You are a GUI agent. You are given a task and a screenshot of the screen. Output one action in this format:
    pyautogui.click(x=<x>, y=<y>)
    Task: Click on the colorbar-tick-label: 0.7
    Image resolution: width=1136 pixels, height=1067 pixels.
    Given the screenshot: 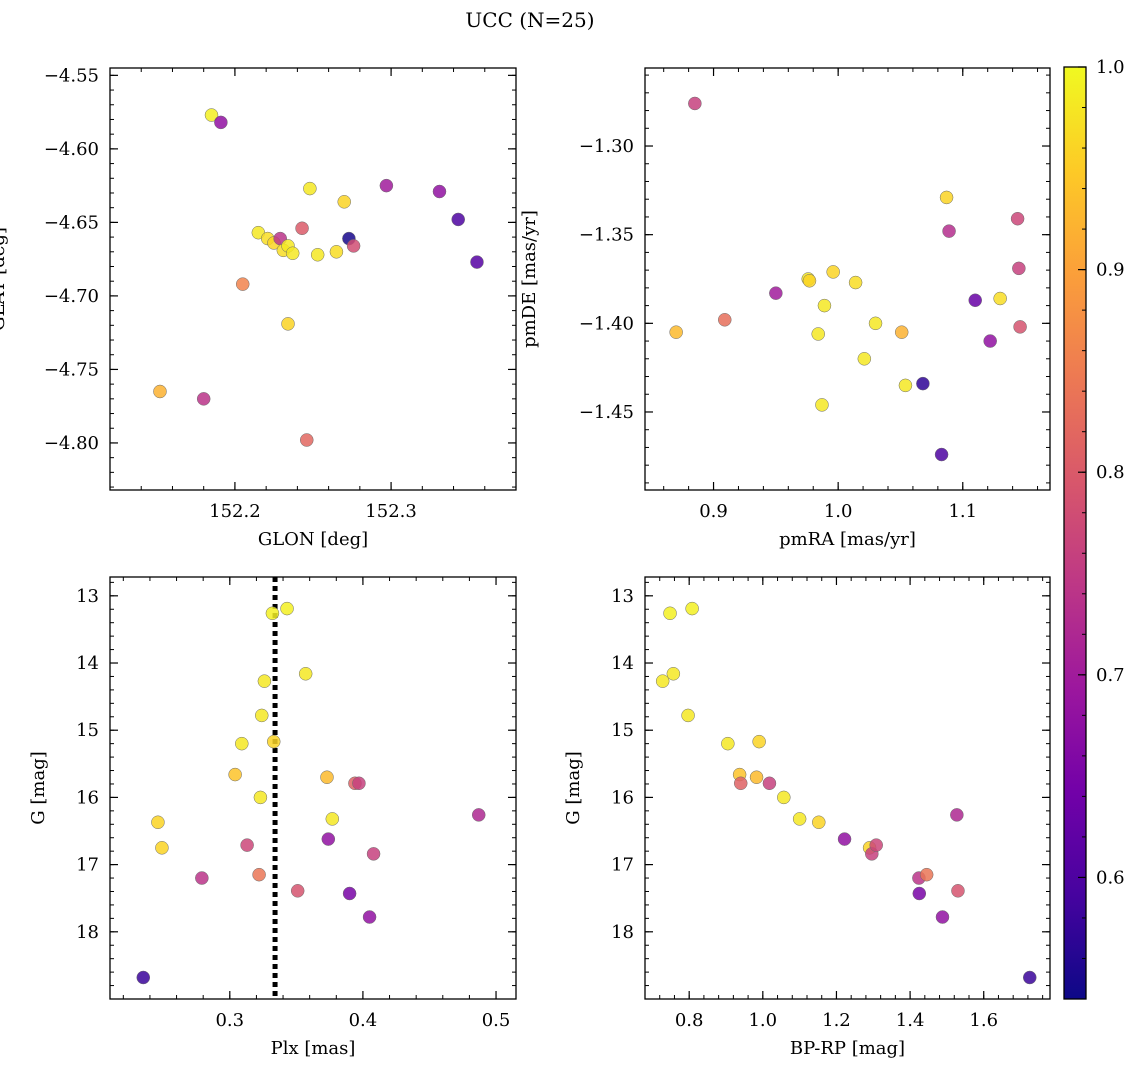 What is the action you would take?
    pyautogui.click(x=1110, y=675)
    